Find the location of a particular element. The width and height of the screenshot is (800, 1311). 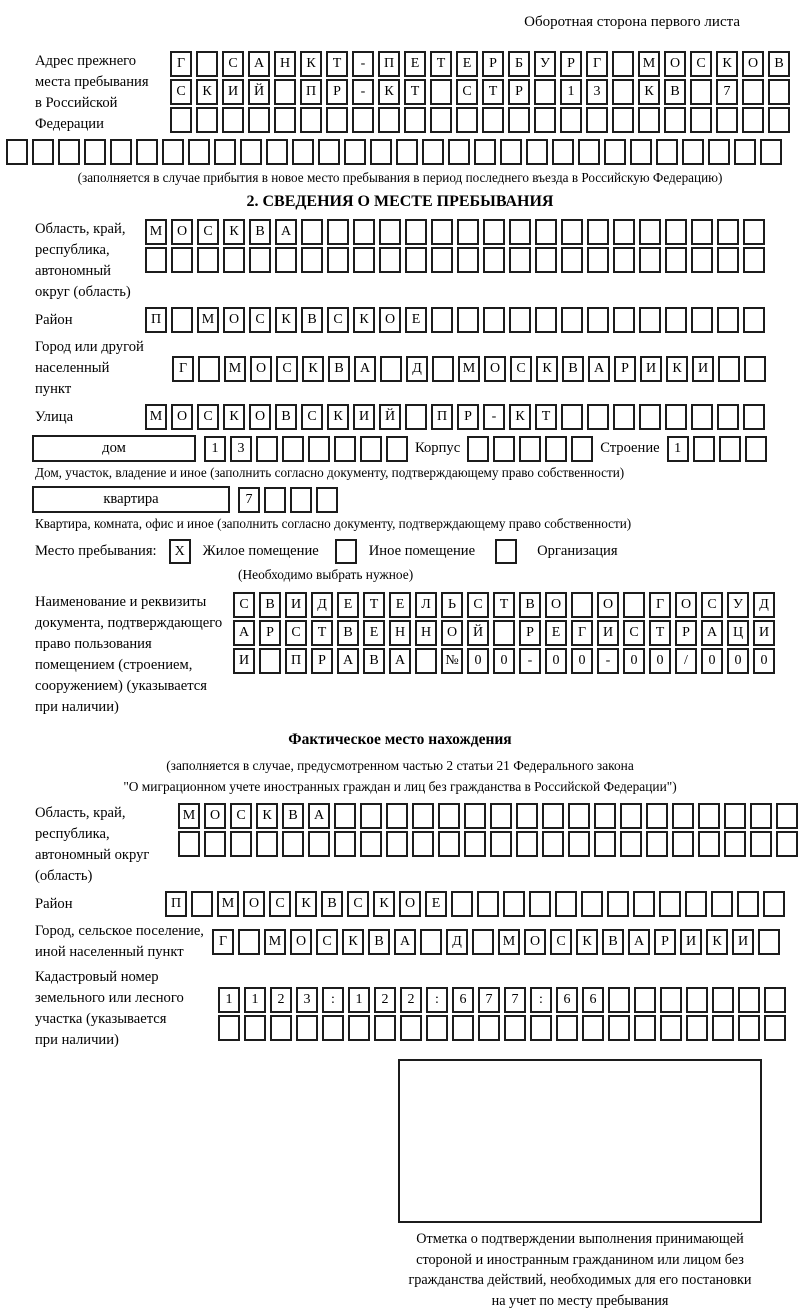

char-cell: - is located at coordinates (530, 661).